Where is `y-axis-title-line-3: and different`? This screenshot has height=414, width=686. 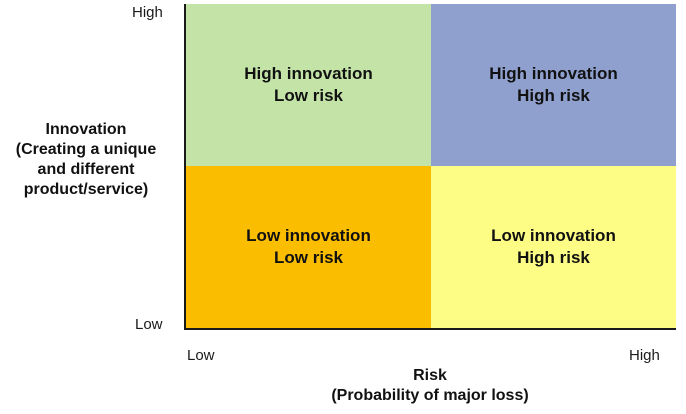
y-axis-title-line-3: and different is located at coordinates (86, 169).